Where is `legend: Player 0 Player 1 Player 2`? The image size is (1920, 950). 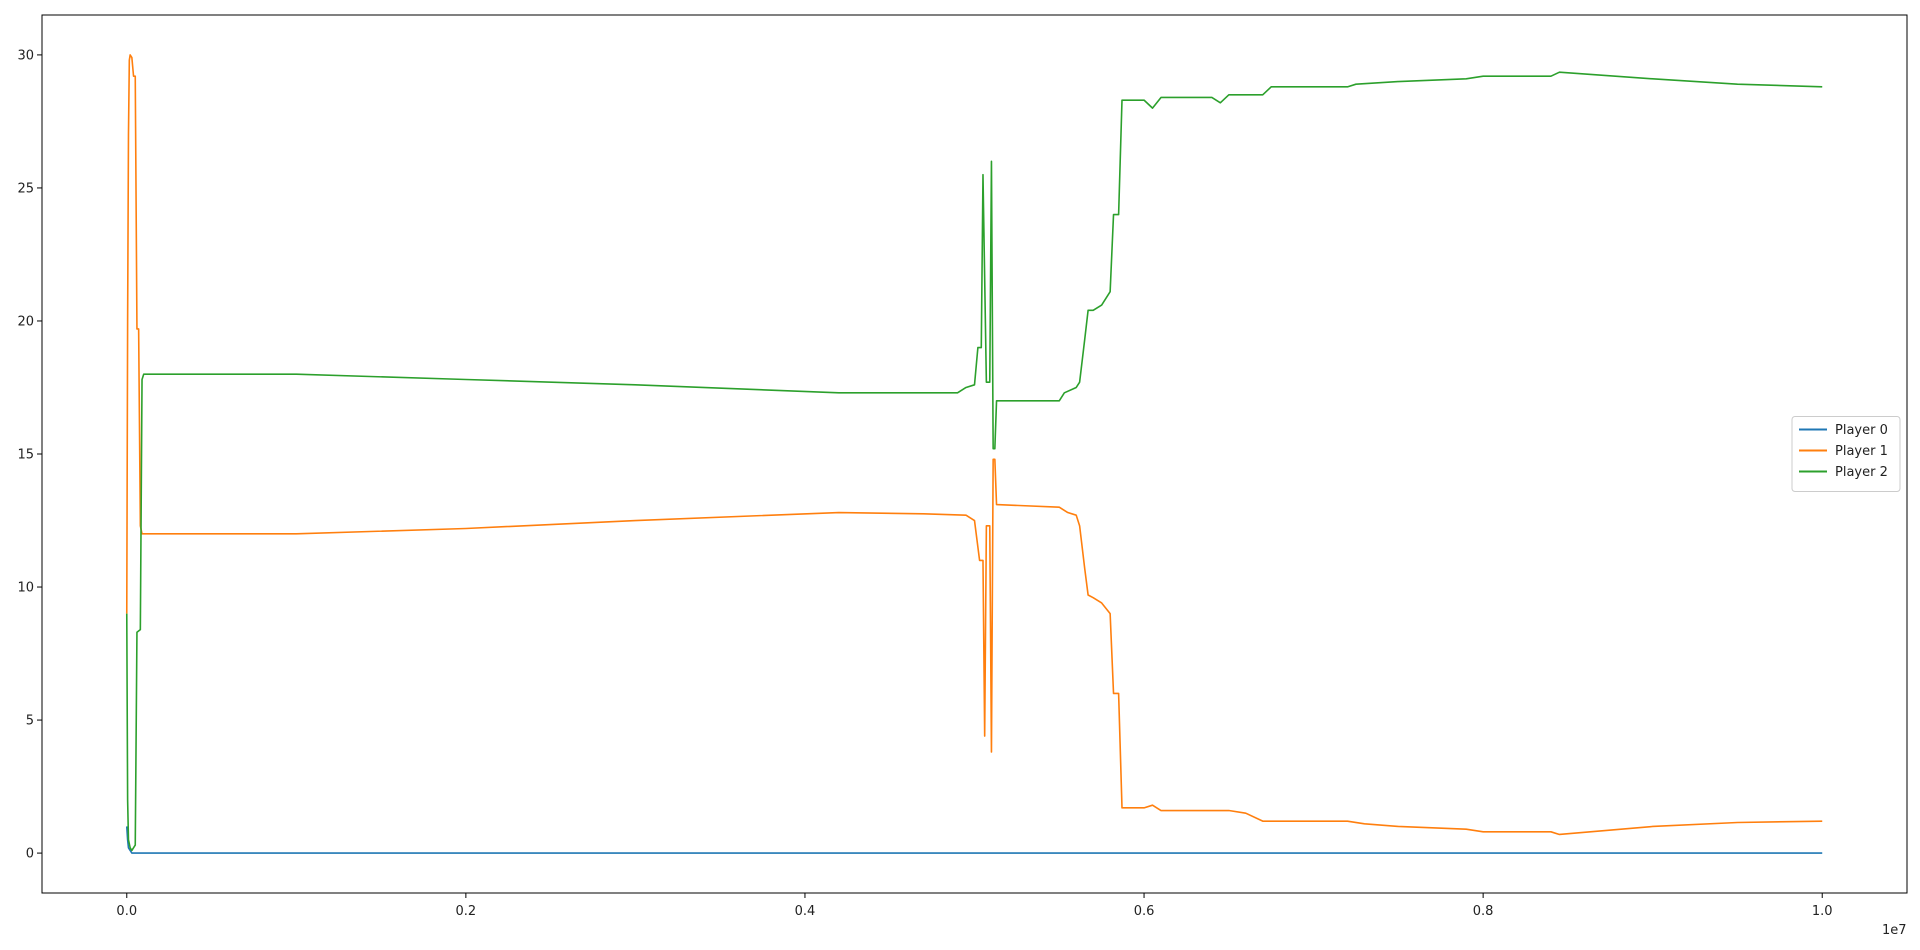
legend: Player 0 Player 1 Player 2 is located at coordinates (1846, 454).